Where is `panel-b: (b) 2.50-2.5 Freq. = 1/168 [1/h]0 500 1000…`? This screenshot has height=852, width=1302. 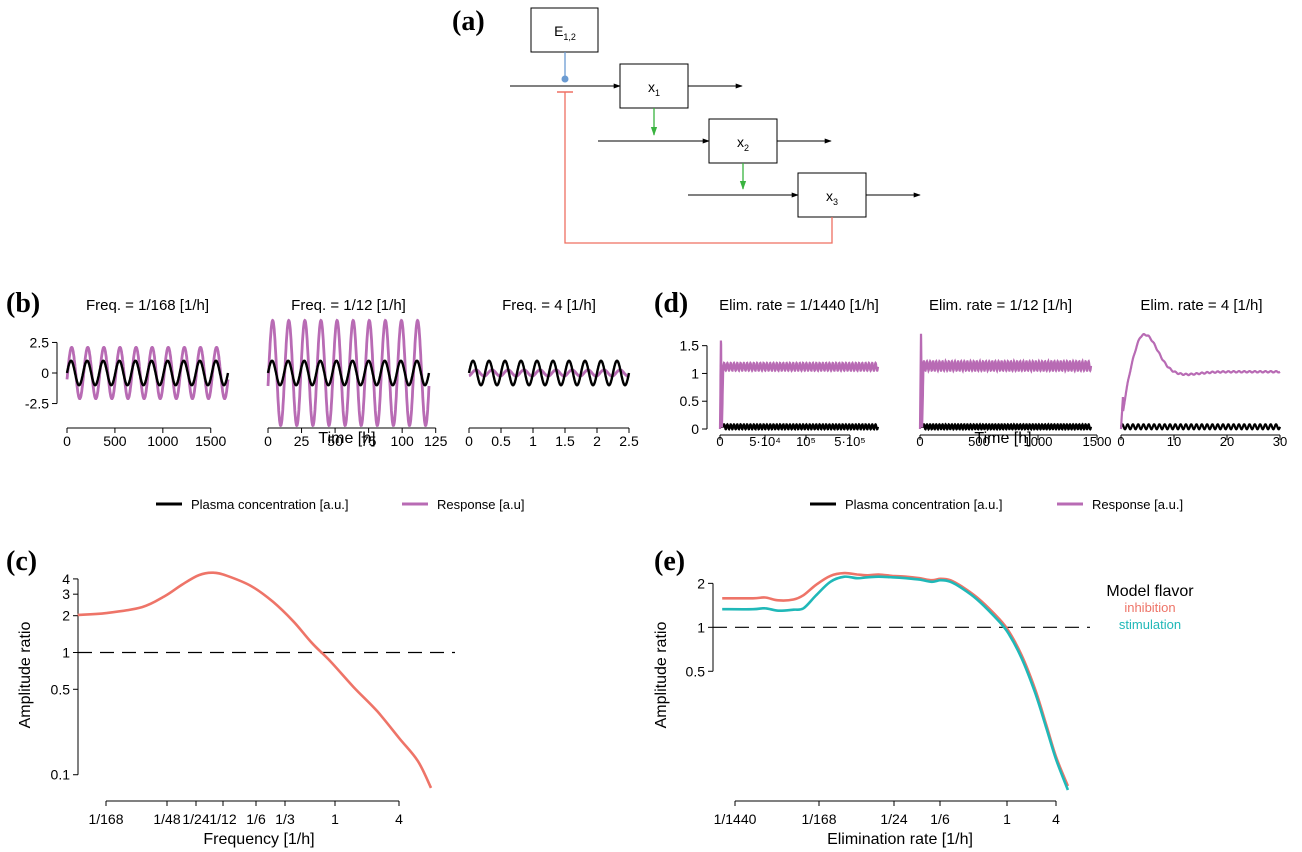
panel-b: (b) 2.50-2.5 Freq. = 1/168 [1/h]0 500 1000… is located at coordinates (322, 400).